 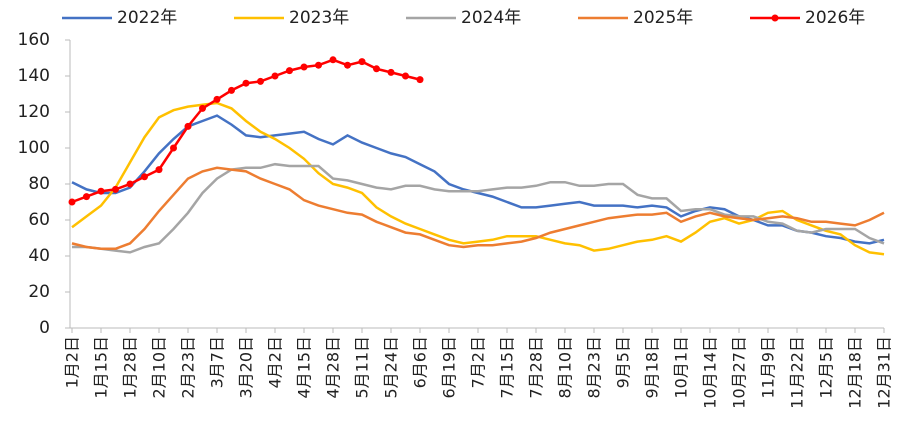 What do you see at coordinates (39, 220) in the screenshot?
I see `y-tick-label: 60` at bounding box center [39, 220].